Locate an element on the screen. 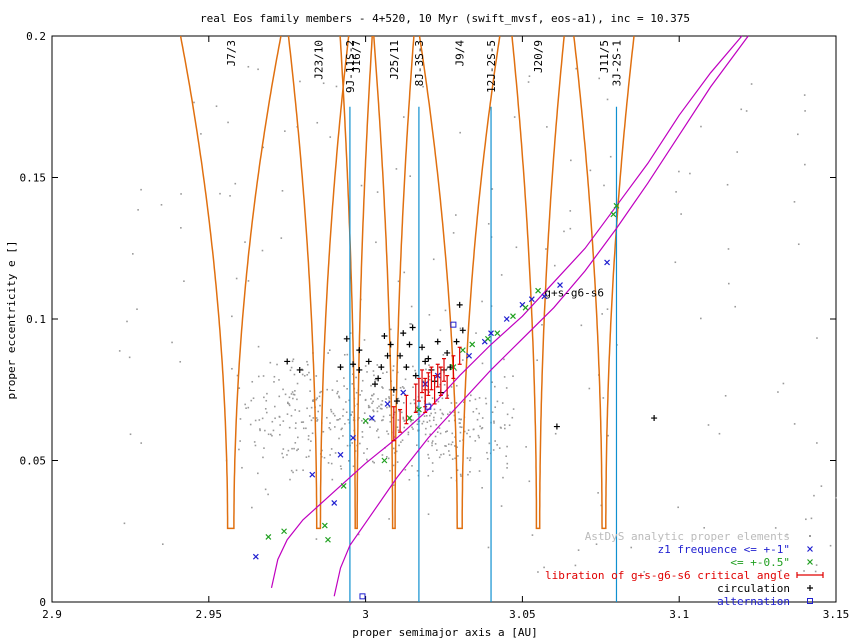 The image size is (853, 639). mmr-label: J16/7 is located at coordinates (356, 56).